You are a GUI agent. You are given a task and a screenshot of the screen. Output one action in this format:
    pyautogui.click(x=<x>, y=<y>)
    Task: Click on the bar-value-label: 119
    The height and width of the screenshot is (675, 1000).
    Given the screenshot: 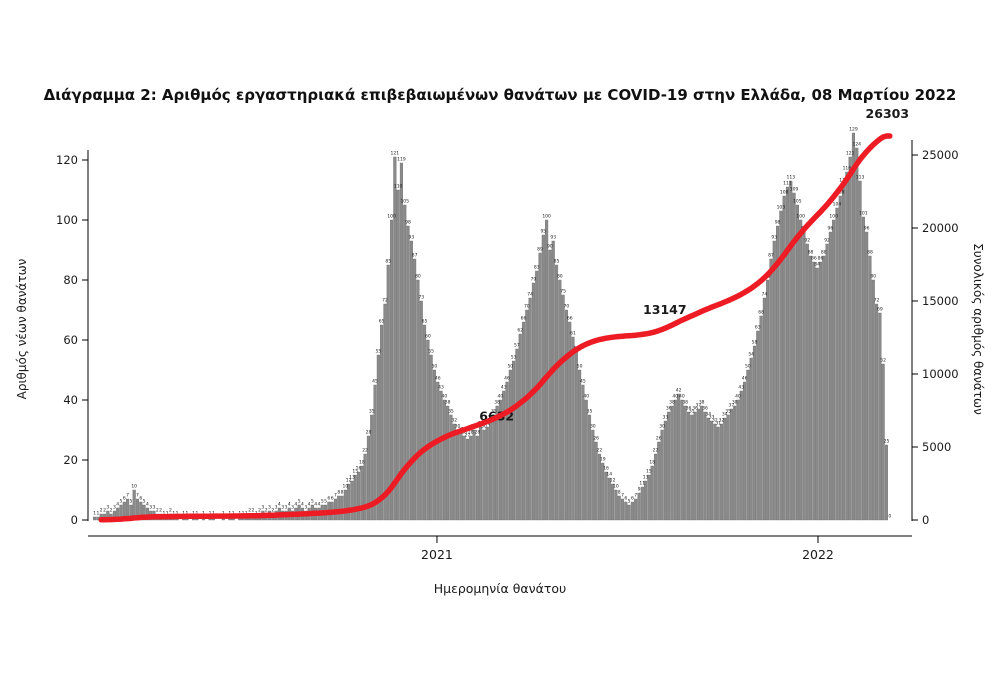 What is the action you would take?
    pyautogui.click(x=401, y=160)
    